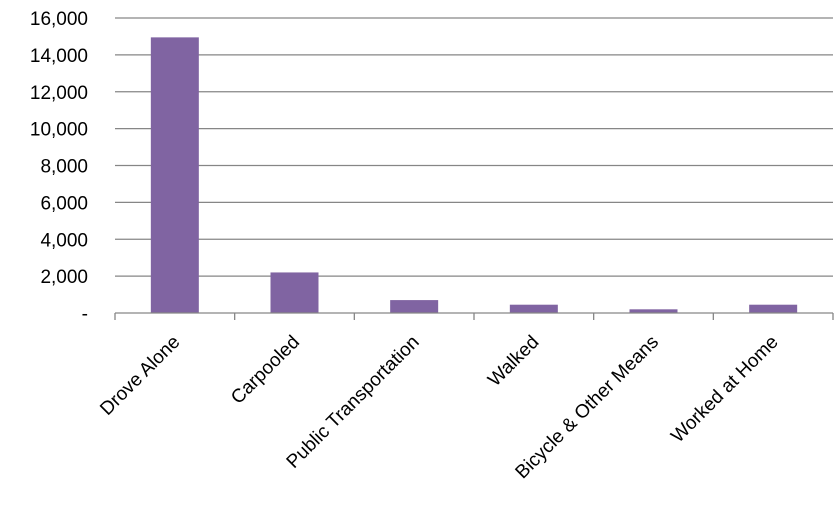 This screenshot has height=525, width=838. Describe the element at coordinates (353, 402) in the screenshot. I see `x-tick-label: Public Transportation` at that location.